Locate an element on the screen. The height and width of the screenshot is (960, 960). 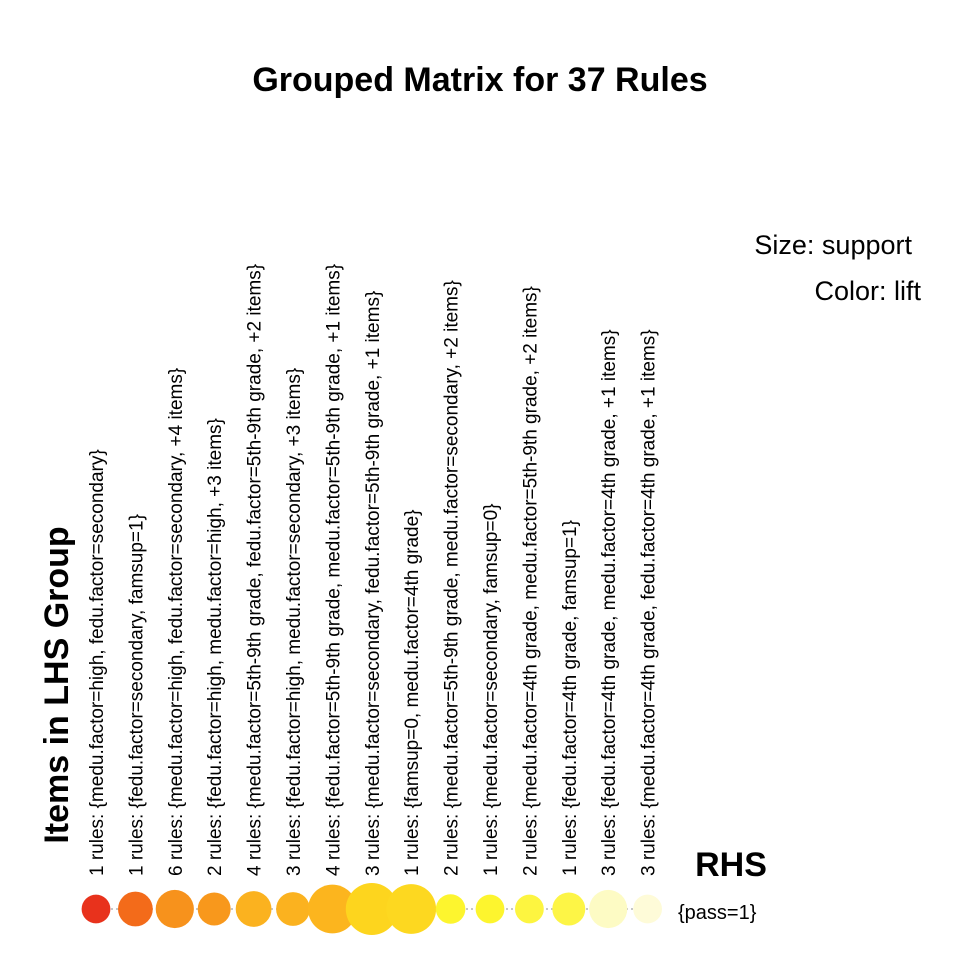
legend-color-label: Color: lift is located at coordinates (867, 291).